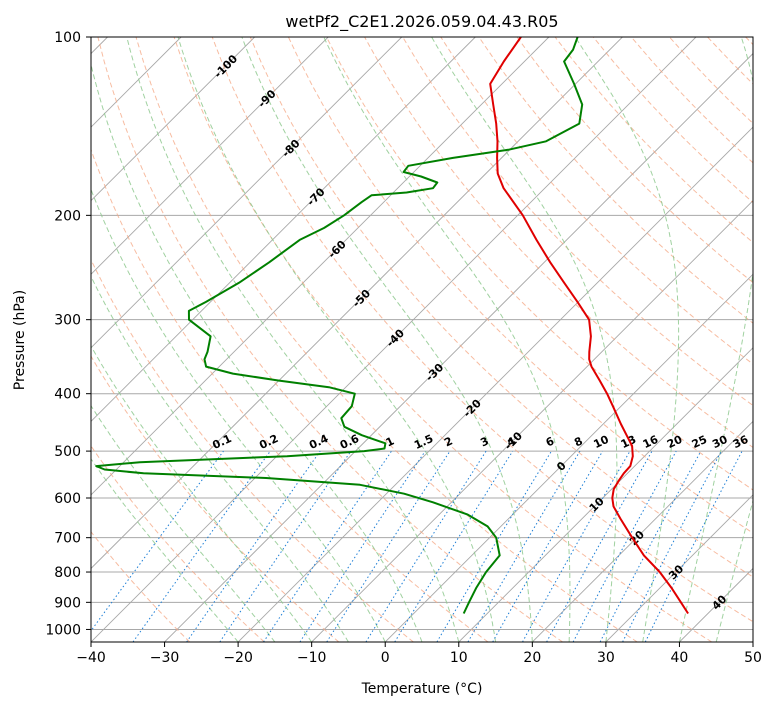 This screenshot has width=775, height=708. Describe the element at coordinates (312, 658) in the screenshot. I see `x-tick-label: −10` at that location.